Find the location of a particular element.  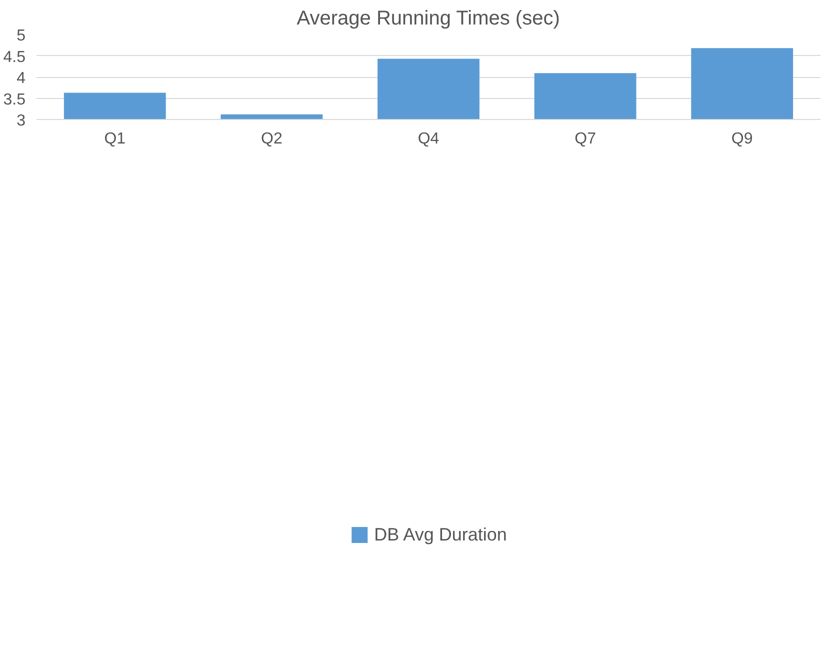

x-tick-label: Q2 is located at coordinates (271, 139).